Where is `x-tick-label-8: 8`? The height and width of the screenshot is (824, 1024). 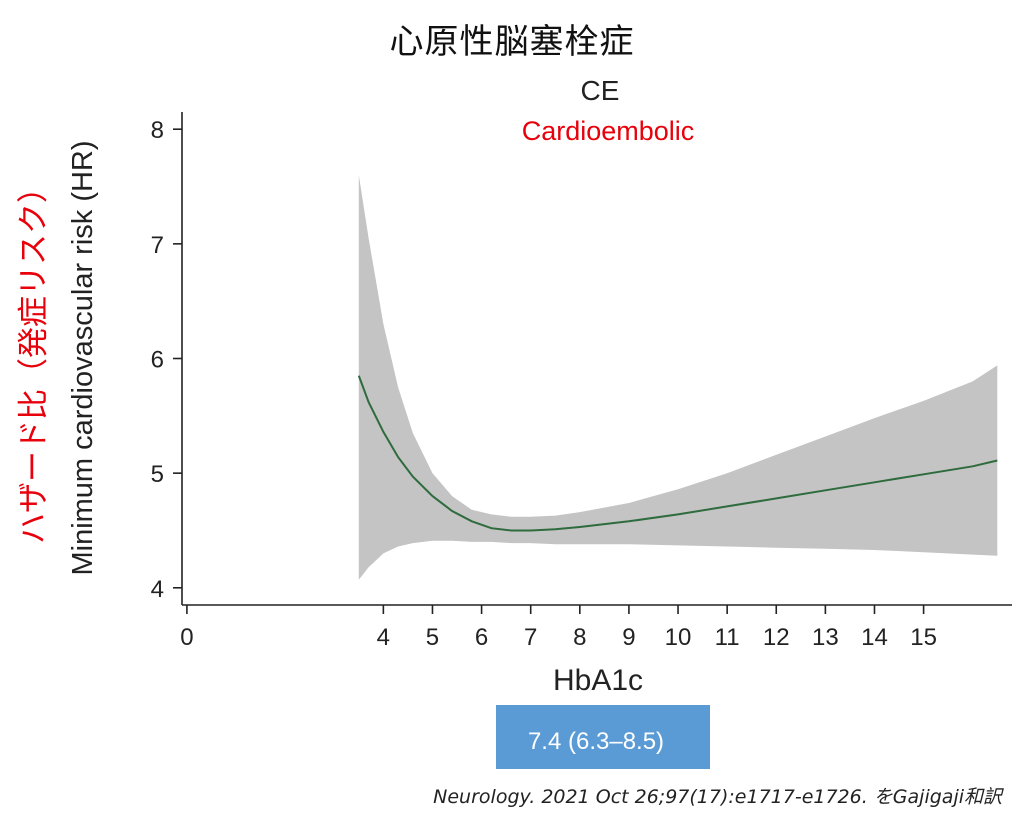 x-tick-label-8: 8 is located at coordinates (579, 637).